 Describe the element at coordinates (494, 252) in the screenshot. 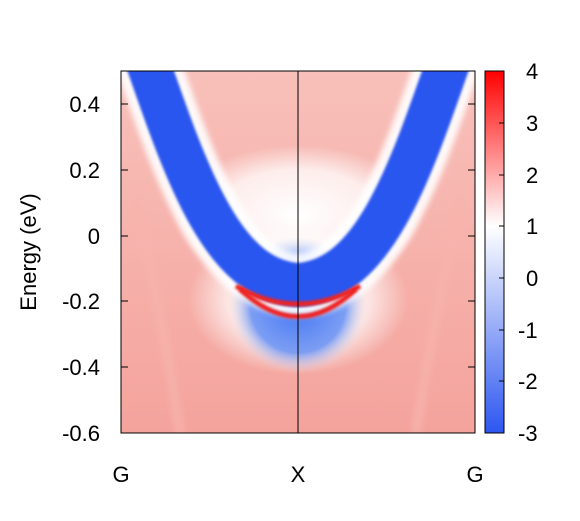

I see `colorbar-gradient` at that location.